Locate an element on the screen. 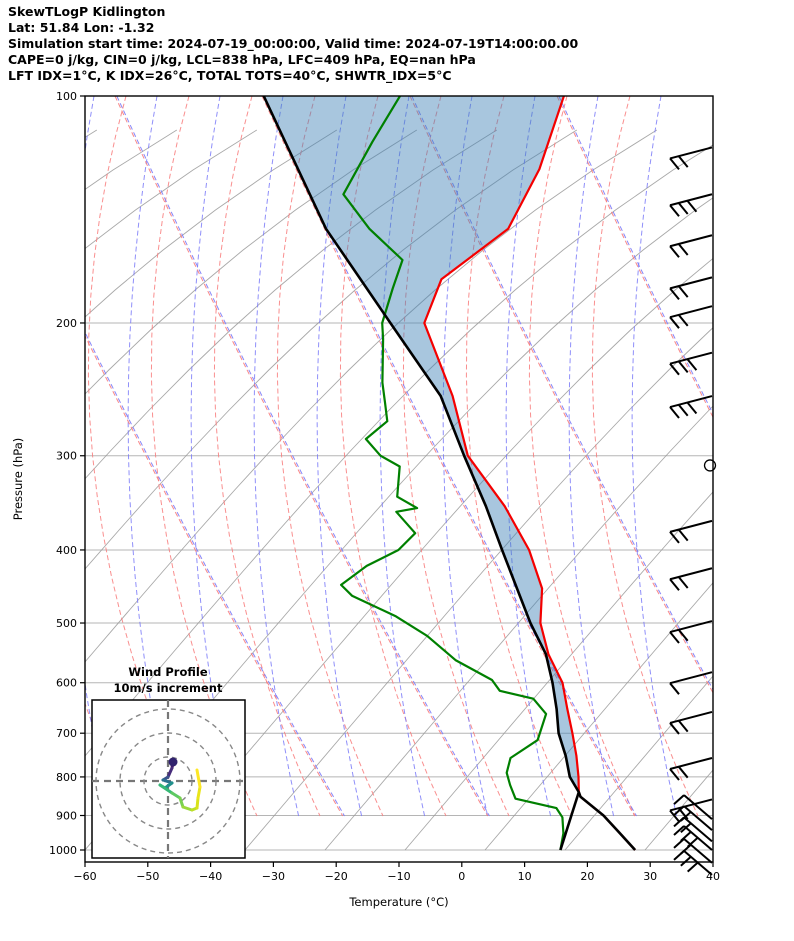 This screenshot has height=941, width=794. hodograph-start-marker is located at coordinates (173, 762).